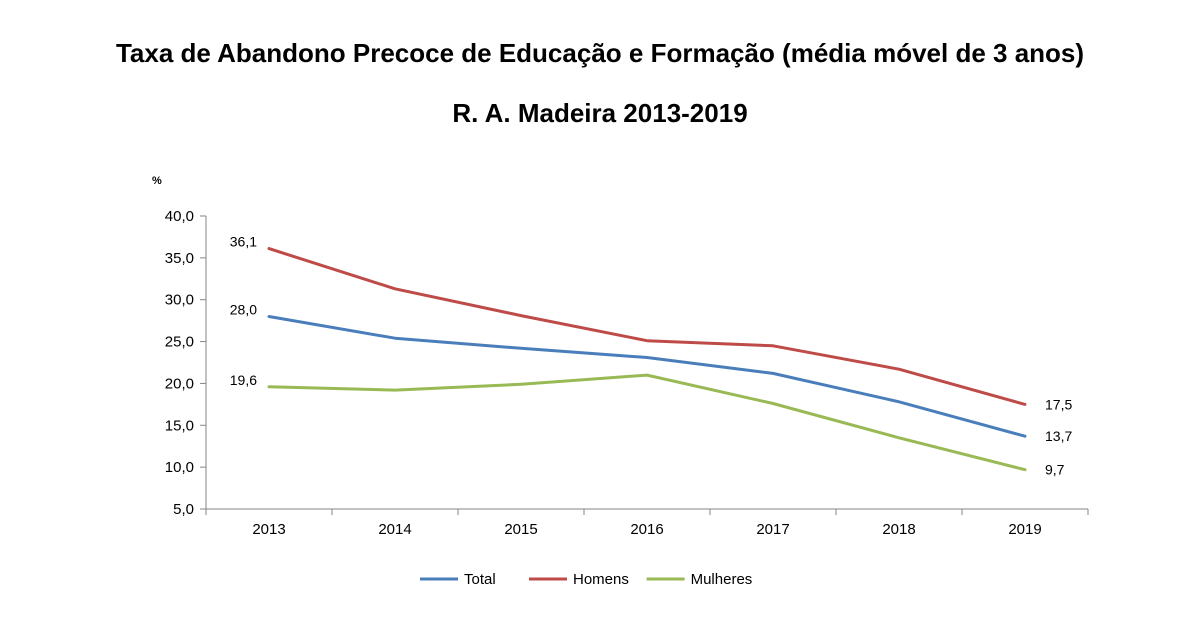  Describe the element at coordinates (179, 300) in the screenshot. I see `y-tick-label: 30,0` at that location.